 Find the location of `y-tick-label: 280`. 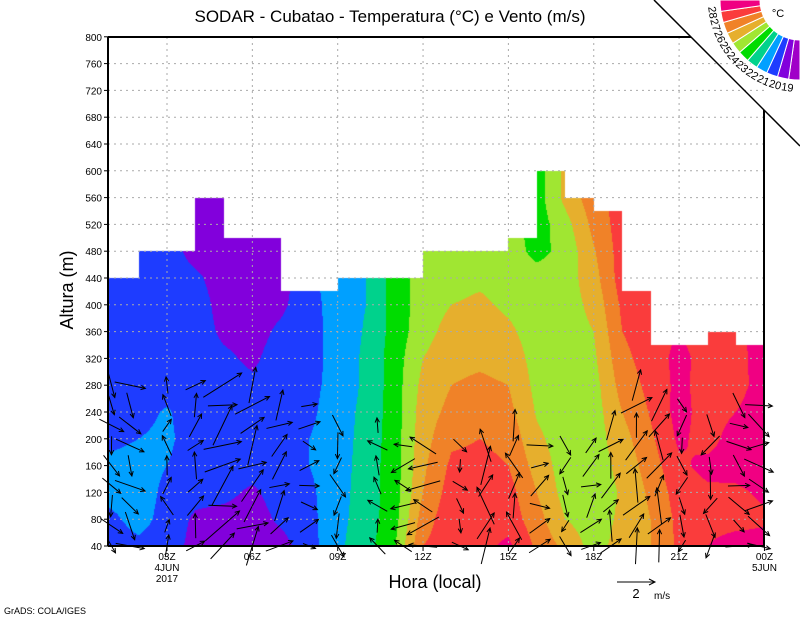

y-tick-label: 280 is located at coordinates (93, 386).